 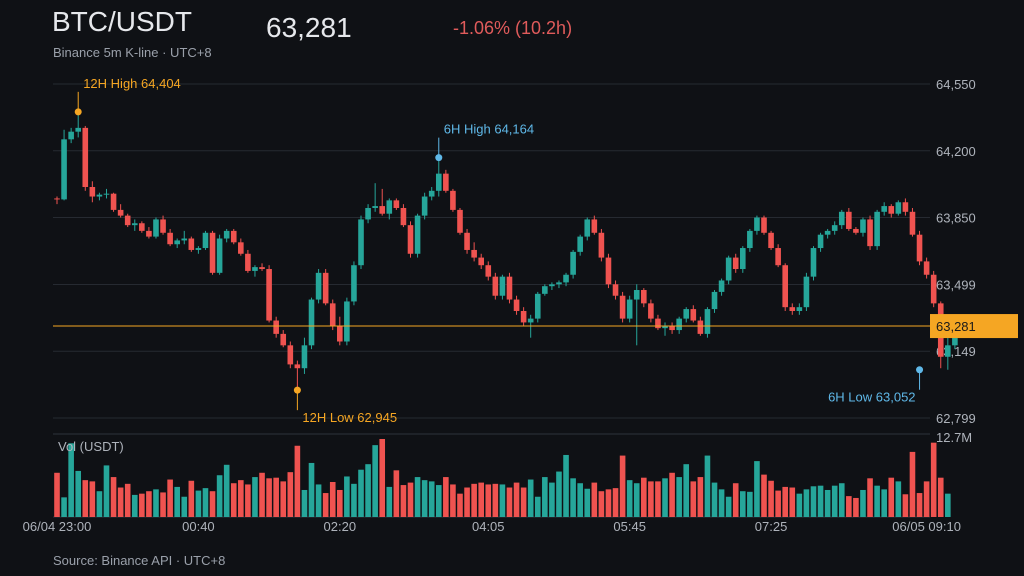 What do you see at coordinates (956, 151) in the screenshot?
I see `y-tick-label: 64,200` at bounding box center [956, 151].